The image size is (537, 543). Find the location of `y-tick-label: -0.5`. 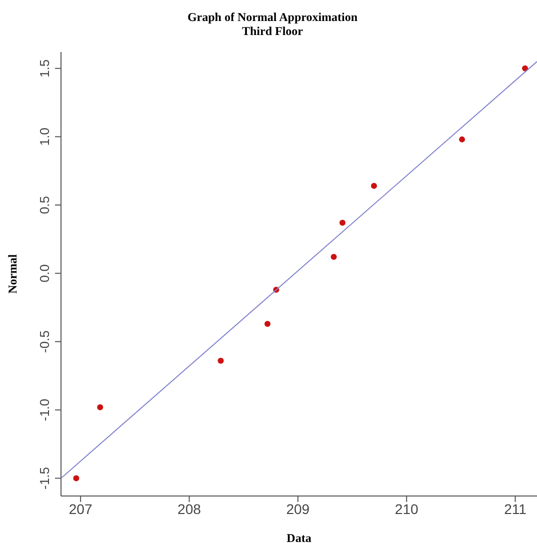

y-tick-label: -0.5 is located at coordinates (44, 341).